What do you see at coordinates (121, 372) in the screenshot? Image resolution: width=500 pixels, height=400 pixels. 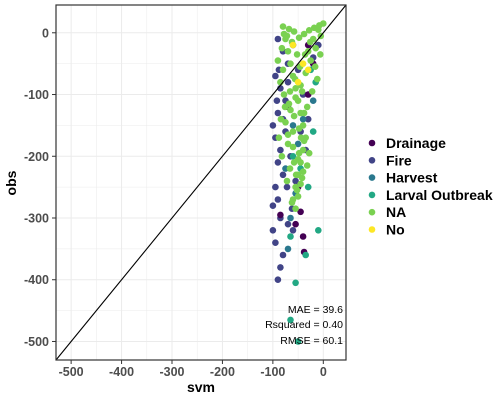 I see `x-tick-label: -400` at bounding box center [121, 372].